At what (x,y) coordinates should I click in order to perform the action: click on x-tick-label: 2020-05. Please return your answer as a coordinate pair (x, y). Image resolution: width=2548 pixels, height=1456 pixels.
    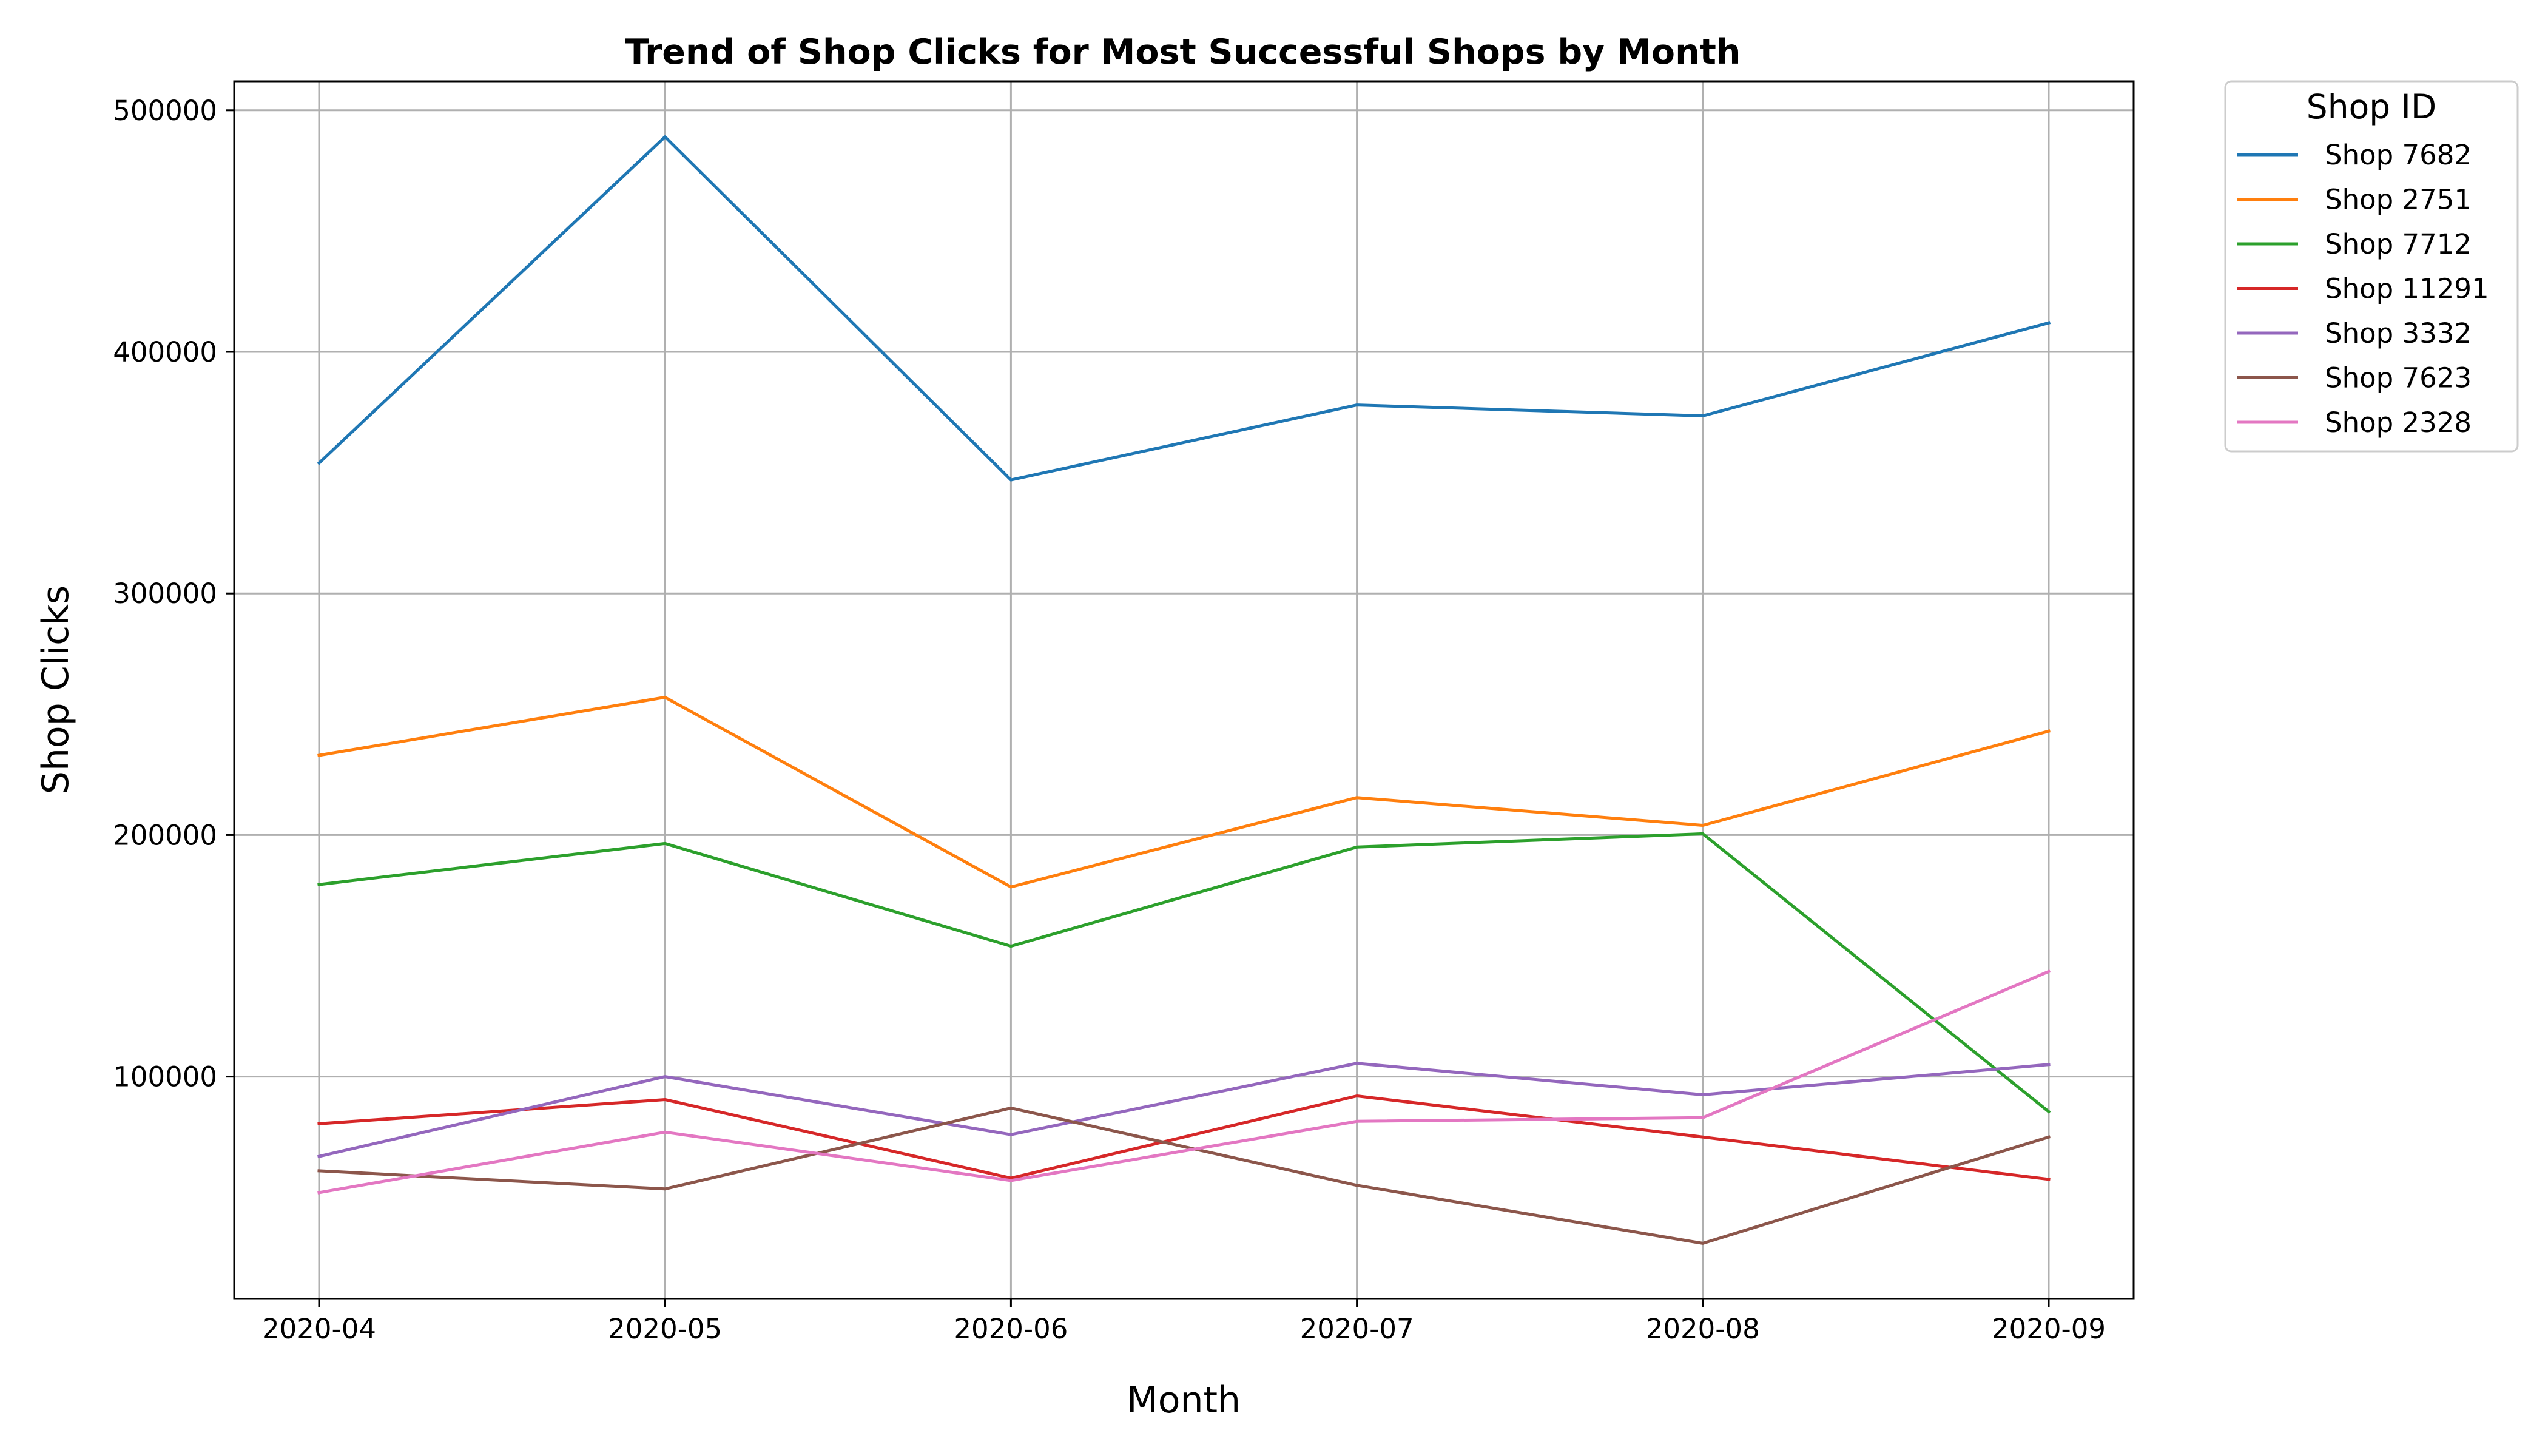
    Looking at the image, I should click on (665, 1329).